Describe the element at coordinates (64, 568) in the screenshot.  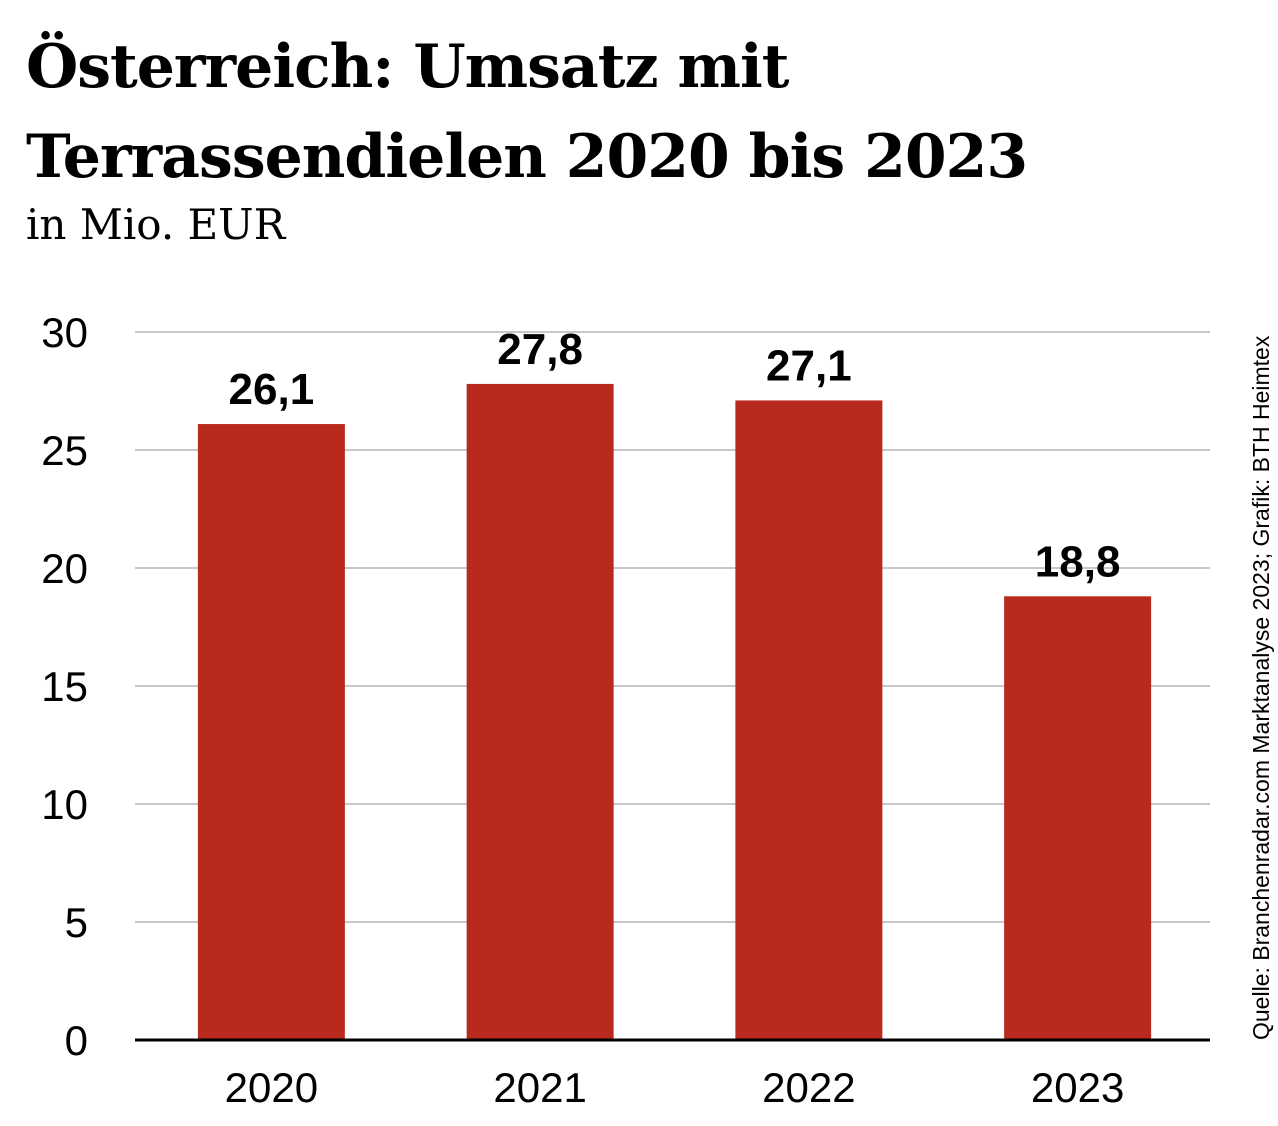
I see `y-tick-label: 20` at that location.